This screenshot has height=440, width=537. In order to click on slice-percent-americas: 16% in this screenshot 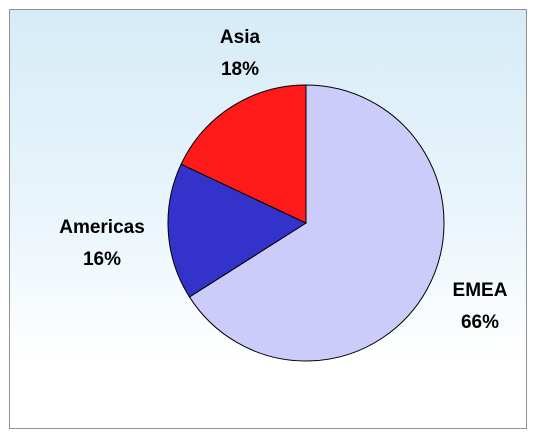, I will do `click(102, 259)`.